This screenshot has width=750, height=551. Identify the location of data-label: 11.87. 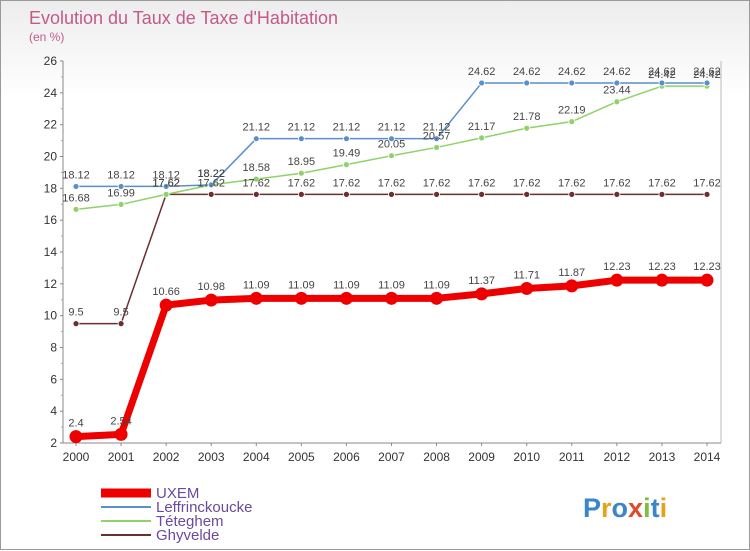
(571, 273).